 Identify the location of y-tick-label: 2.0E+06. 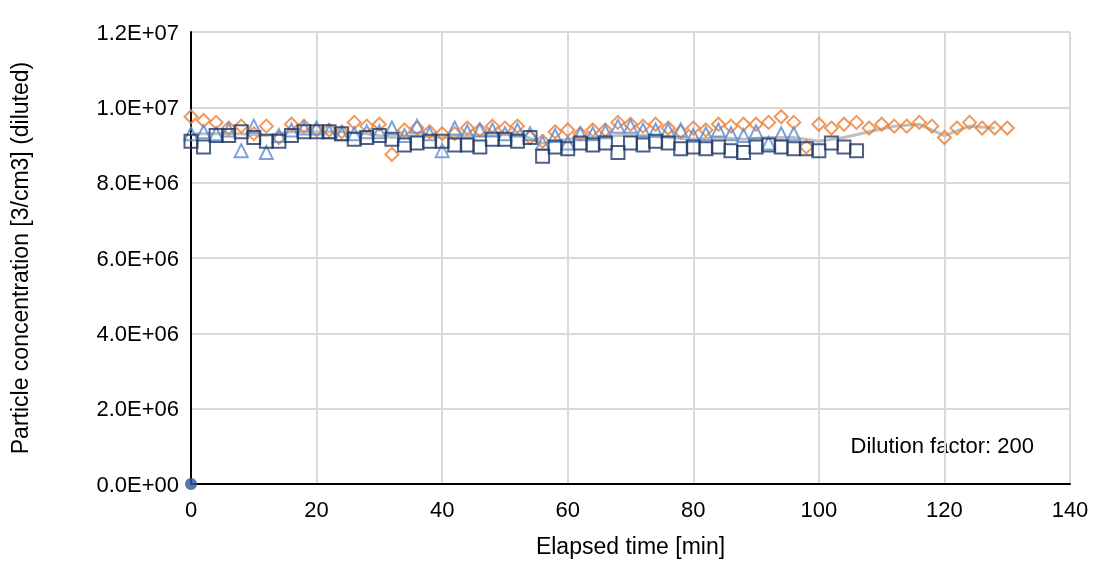
(137, 409).